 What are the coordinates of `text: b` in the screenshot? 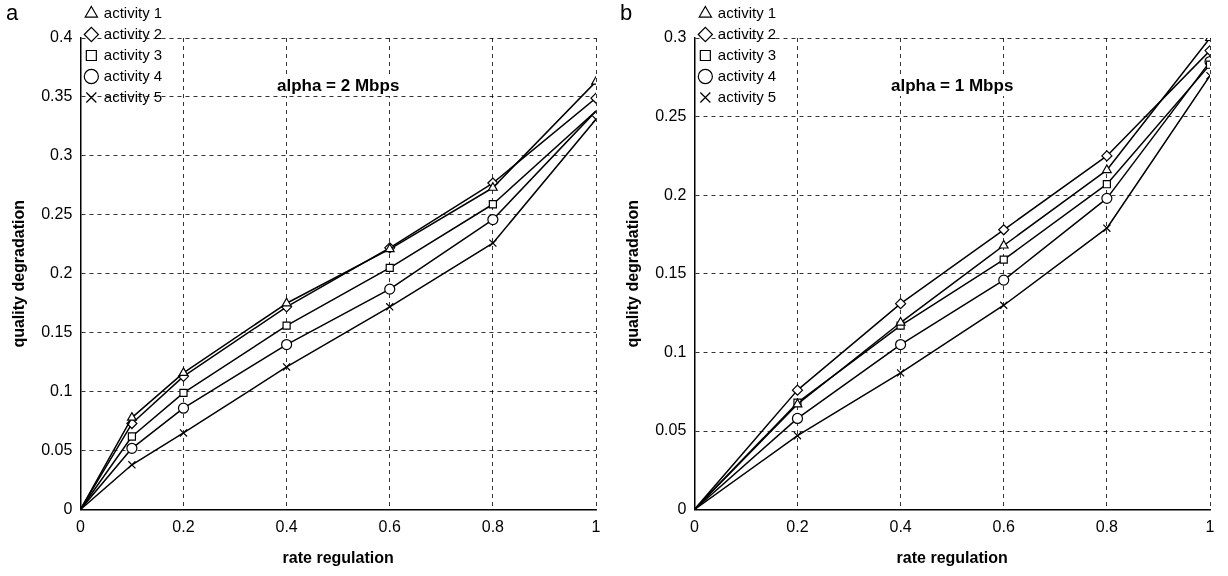 It's located at (626, 13).